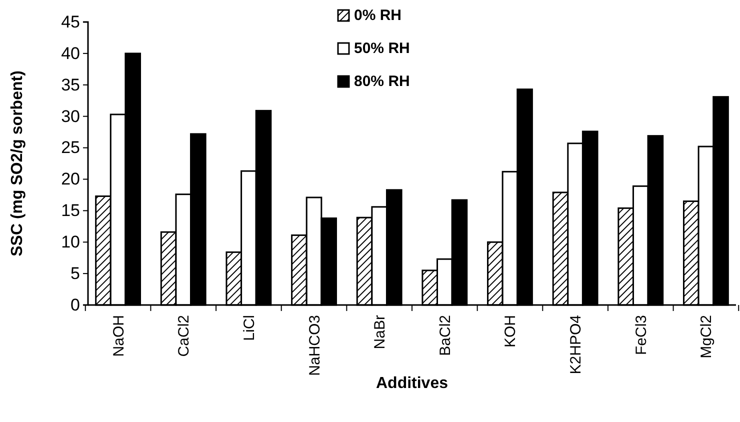  Describe the element at coordinates (70, 53) in the screenshot. I see `y-tick-label: 40` at that location.